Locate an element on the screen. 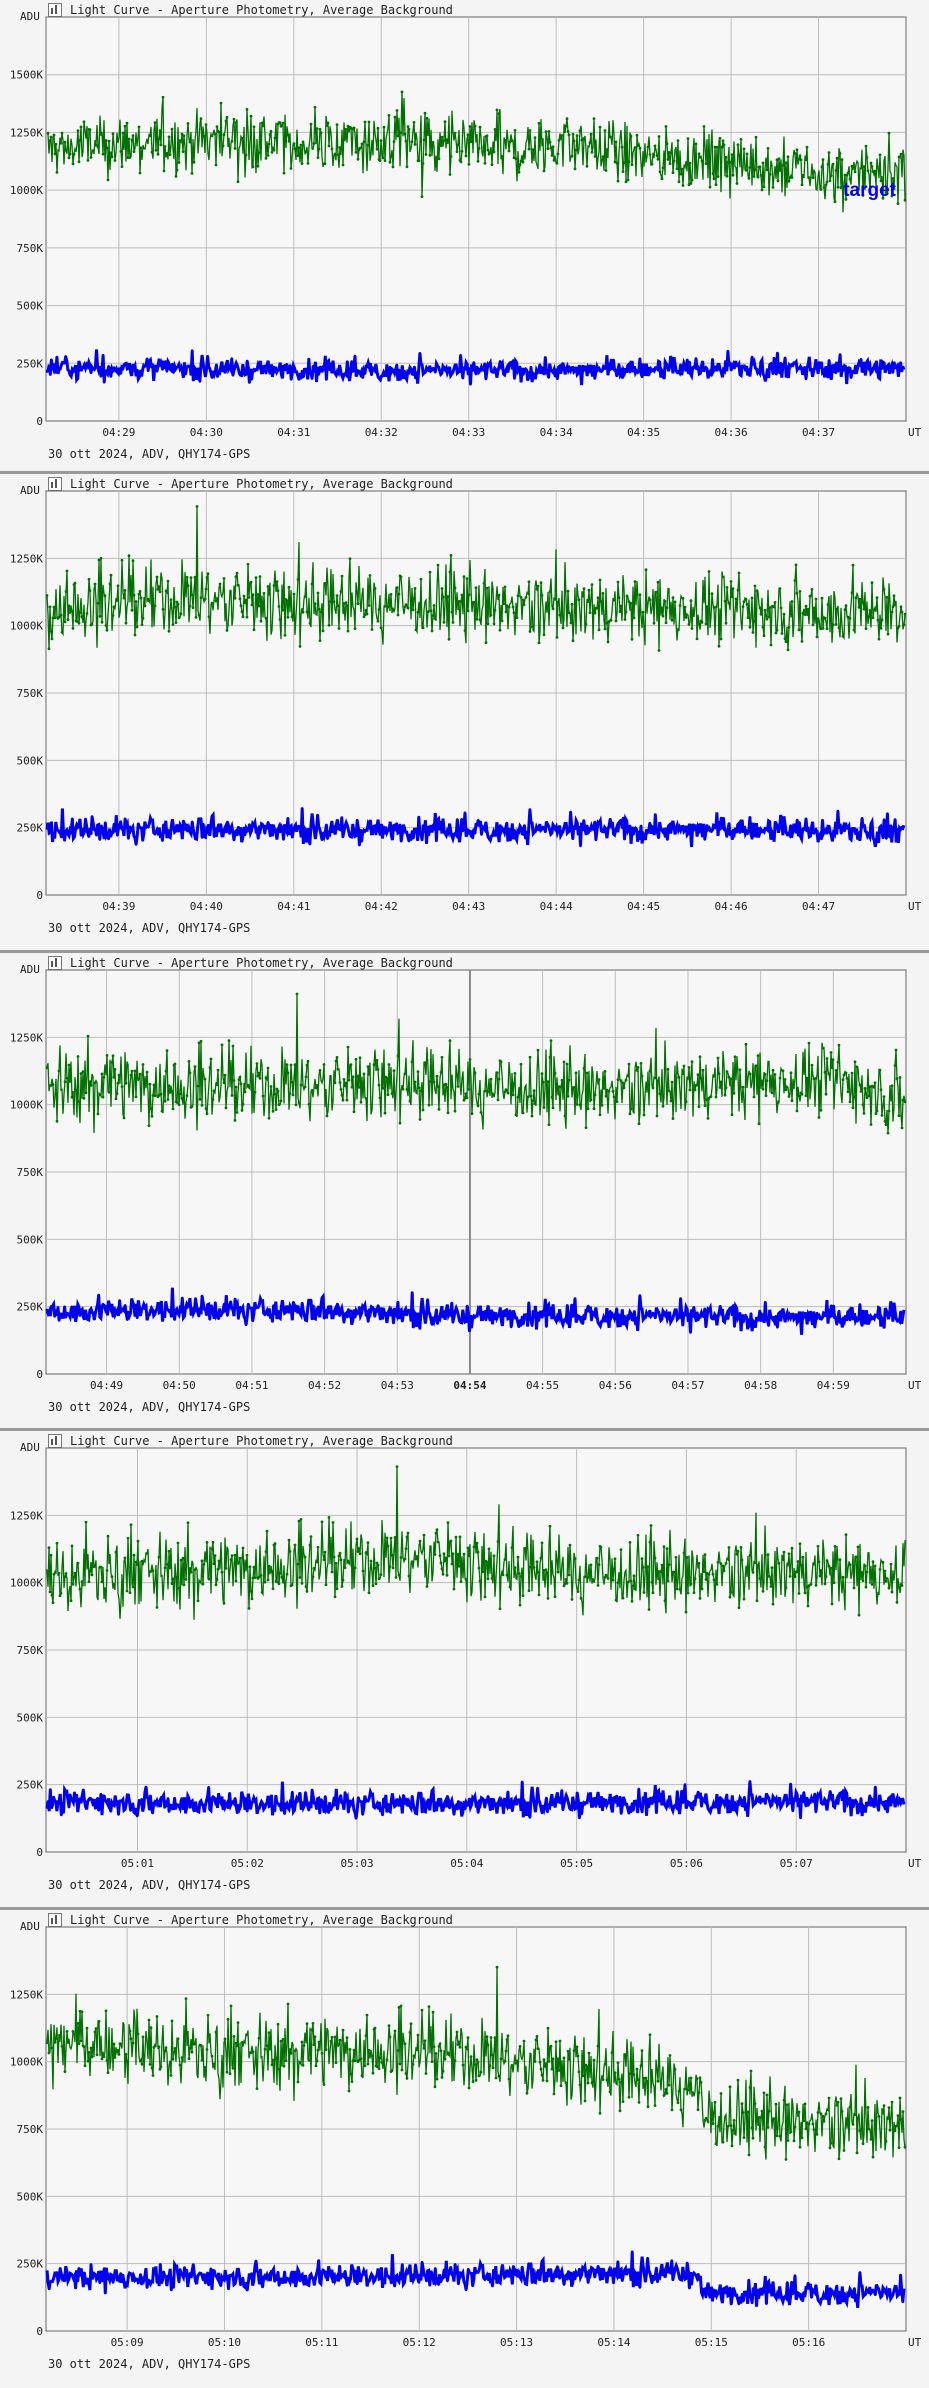 The height and width of the screenshot is (2388, 929). x-tick-label: 05:13 is located at coordinates (516, 2342).